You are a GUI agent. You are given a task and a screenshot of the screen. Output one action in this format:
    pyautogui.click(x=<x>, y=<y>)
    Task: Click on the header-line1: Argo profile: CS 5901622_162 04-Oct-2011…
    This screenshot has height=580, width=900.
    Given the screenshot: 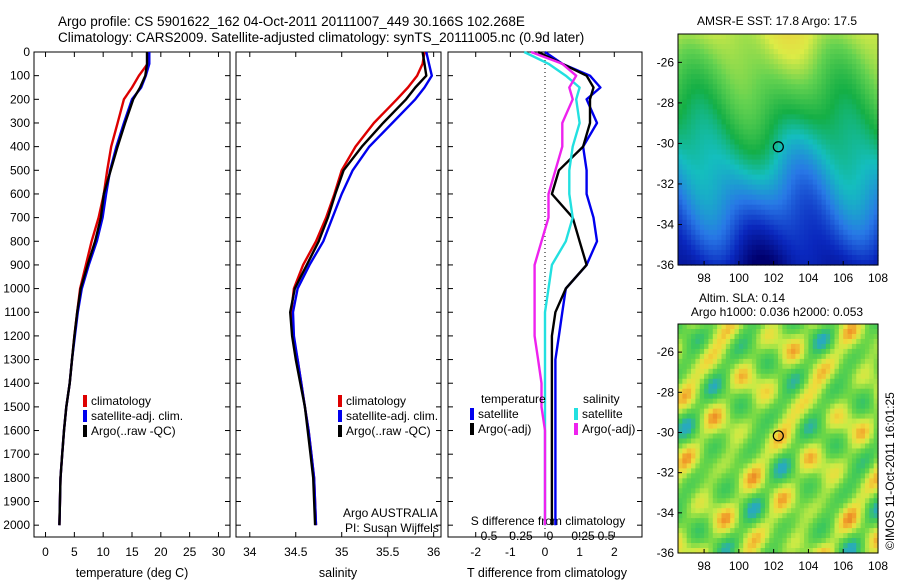 What is the action you would take?
    pyautogui.click(x=291, y=21)
    